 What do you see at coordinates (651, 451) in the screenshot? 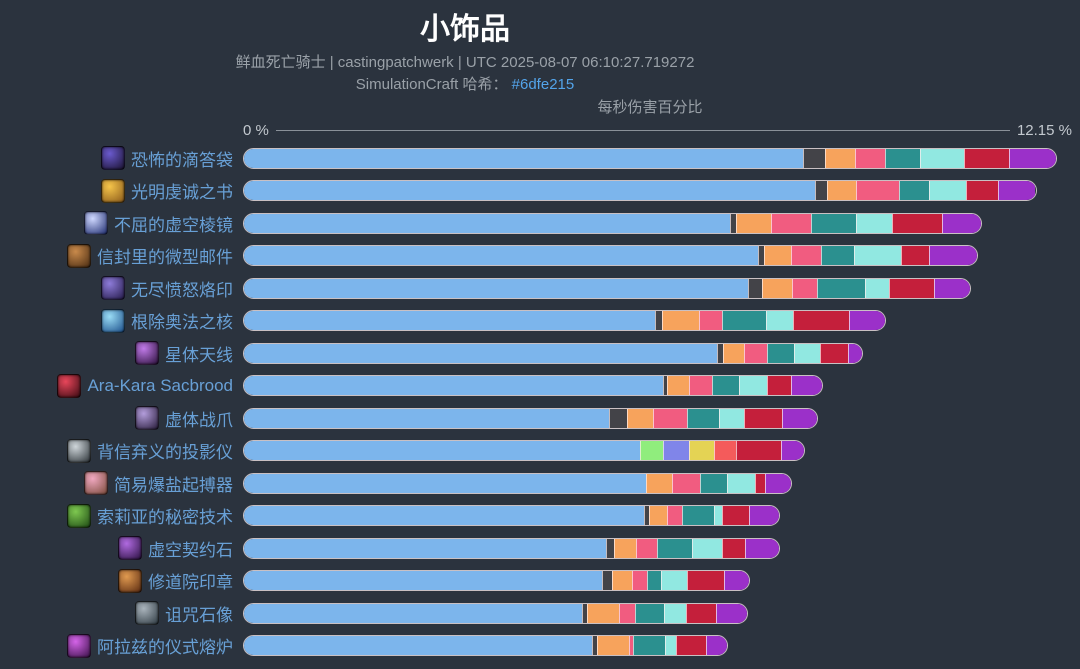
I see `bar-segment-green` at bounding box center [651, 451].